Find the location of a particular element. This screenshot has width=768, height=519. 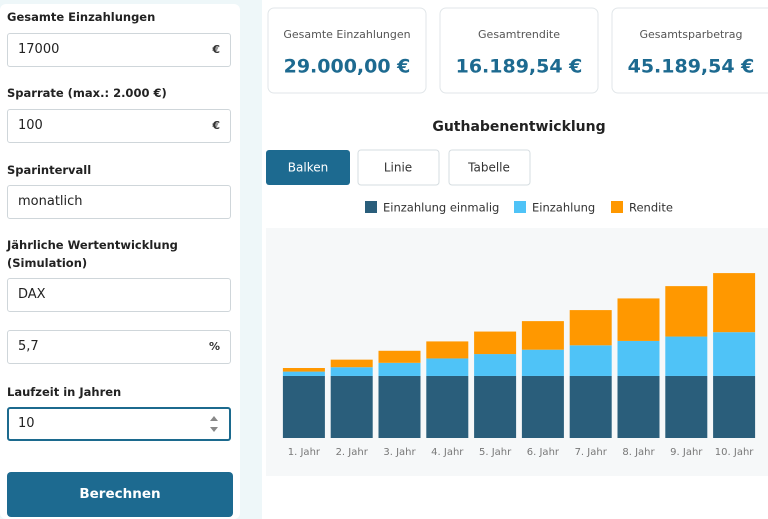

input-value: monatlich is located at coordinates (50, 201).